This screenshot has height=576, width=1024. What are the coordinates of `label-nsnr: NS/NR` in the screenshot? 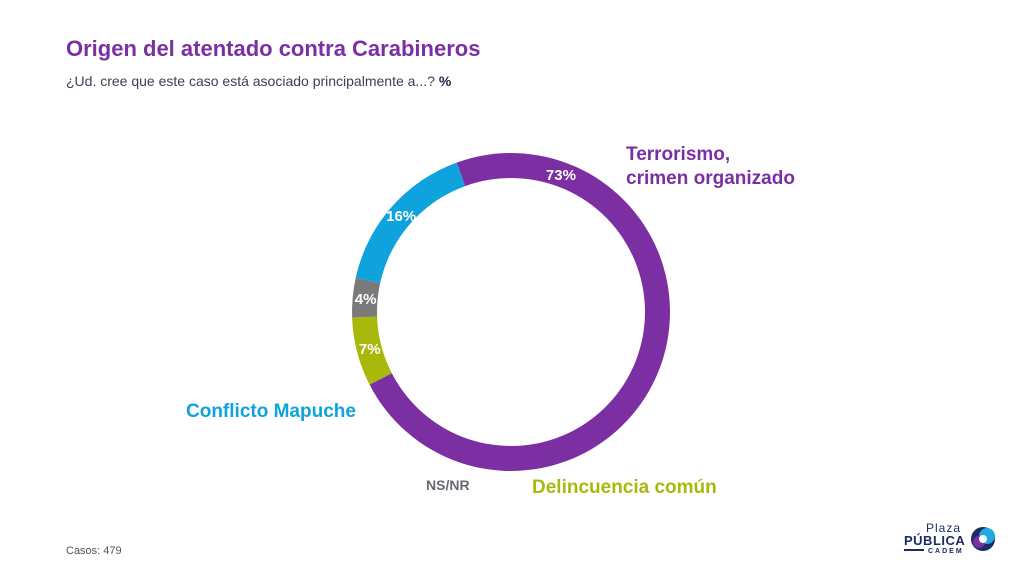 It's located at (448, 485).